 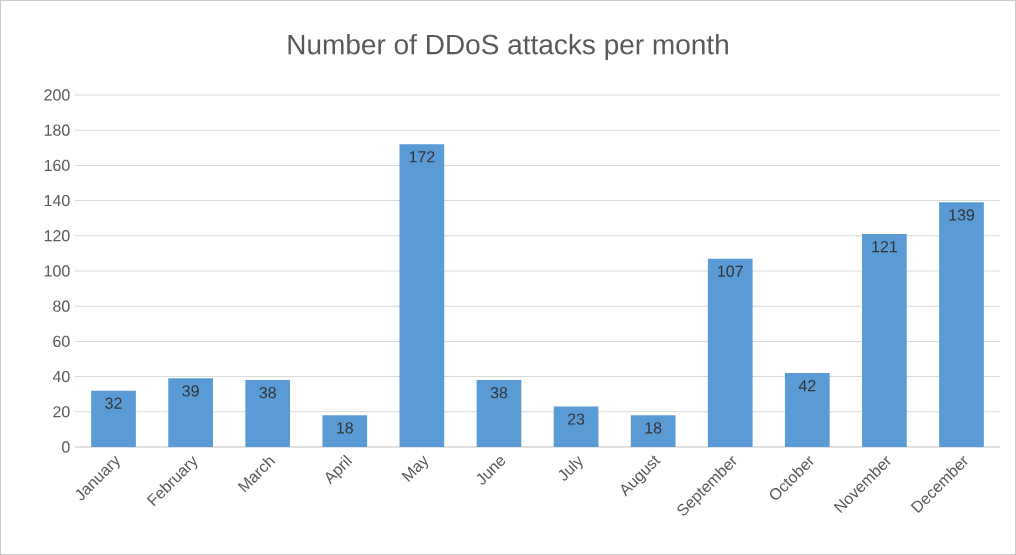 What do you see at coordinates (730, 271) in the screenshot?
I see `data-label: 107` at bounding box center [730, 271].